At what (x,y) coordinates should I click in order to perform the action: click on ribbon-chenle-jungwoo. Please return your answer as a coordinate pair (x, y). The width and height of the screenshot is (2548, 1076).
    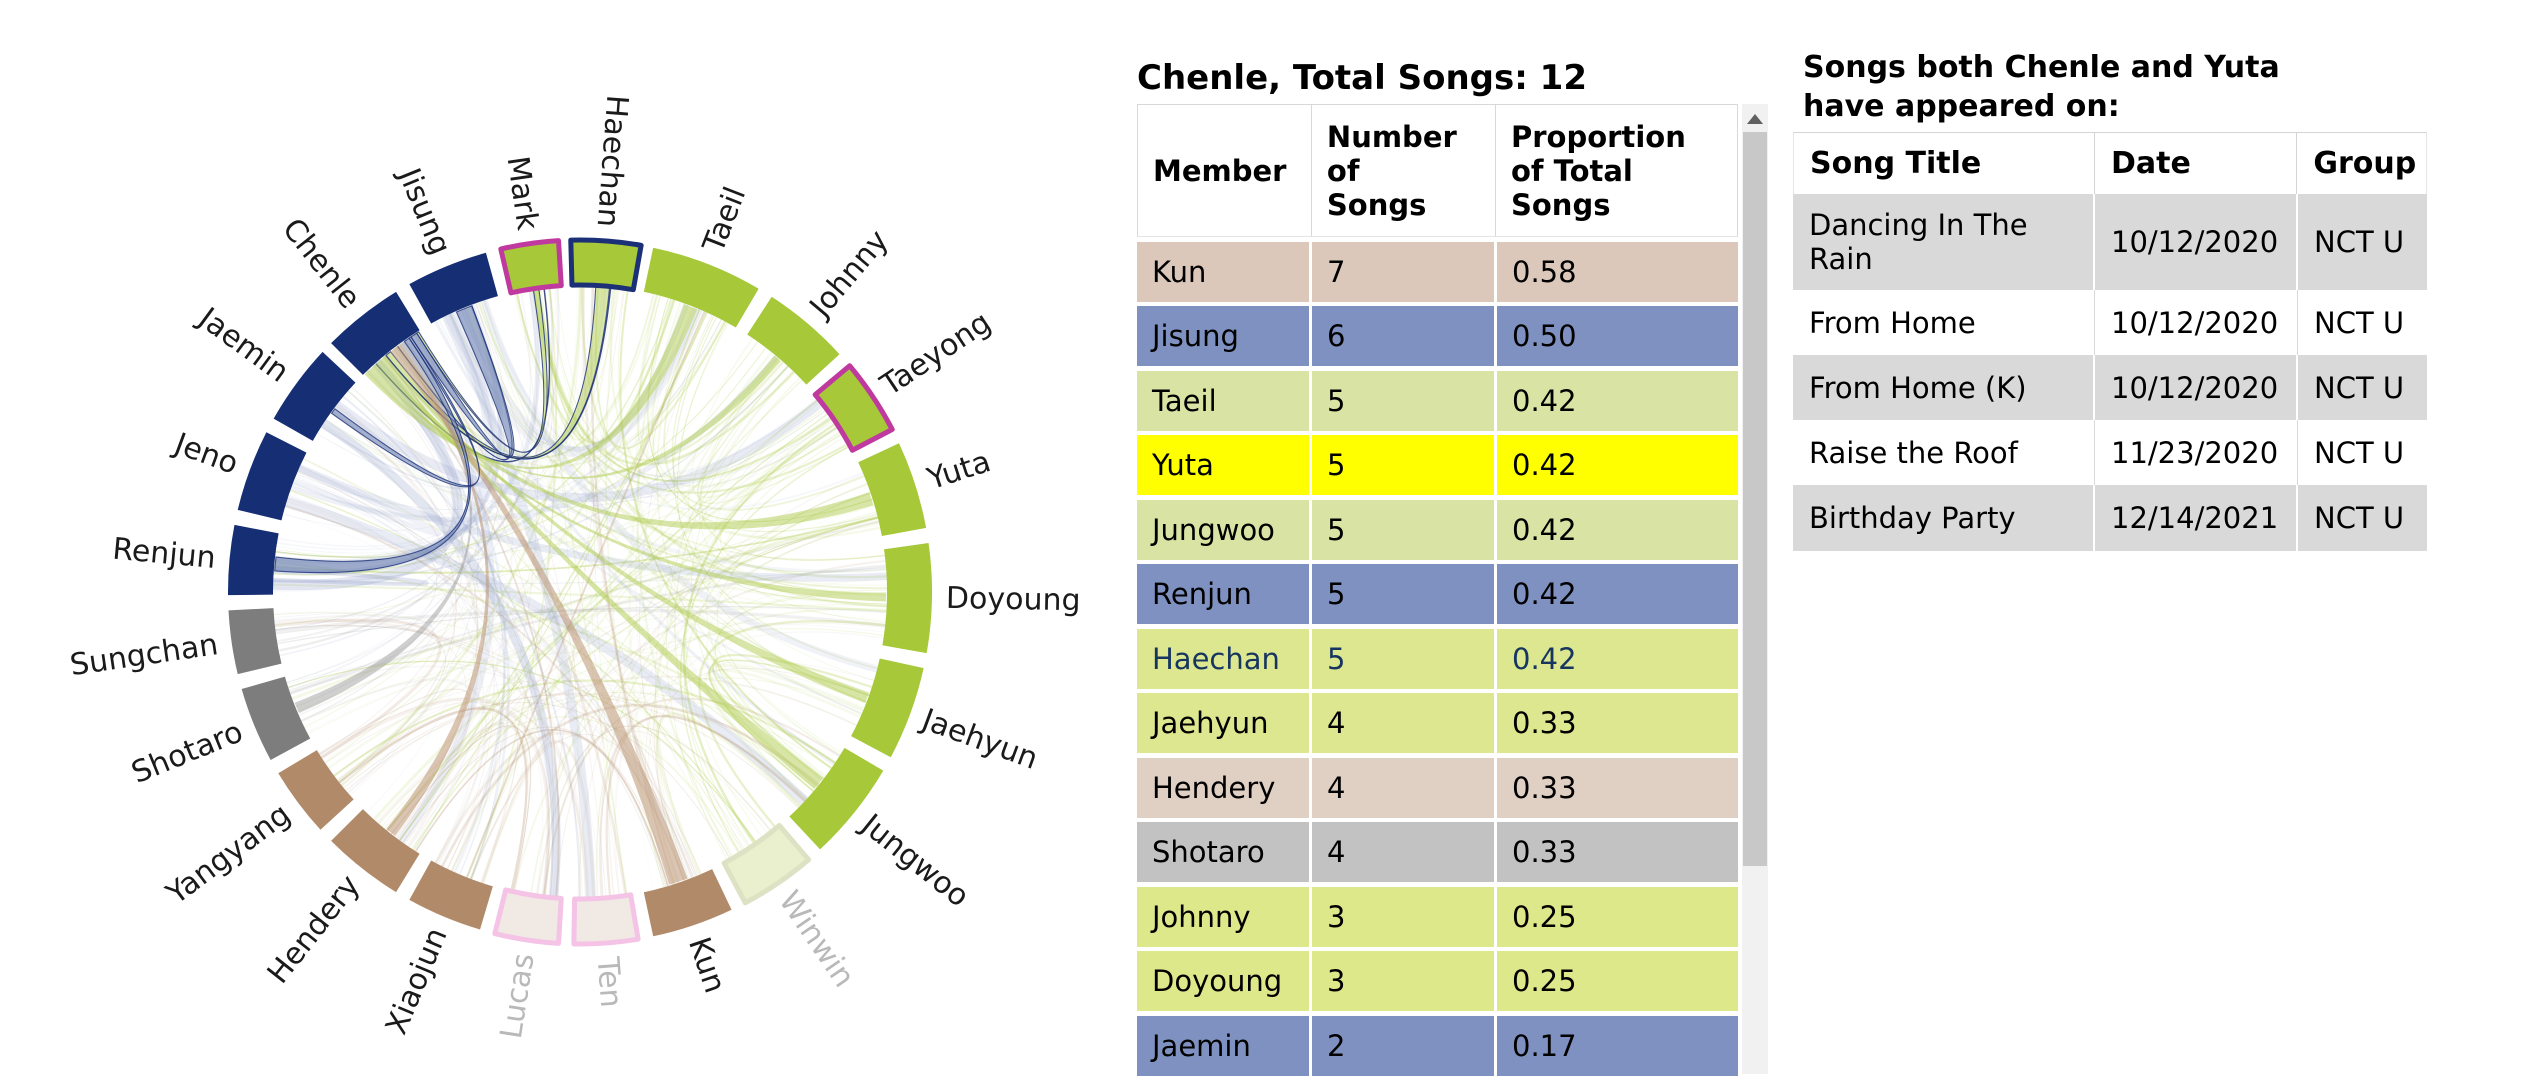
    Looking at the image, I should click on (600, 573).